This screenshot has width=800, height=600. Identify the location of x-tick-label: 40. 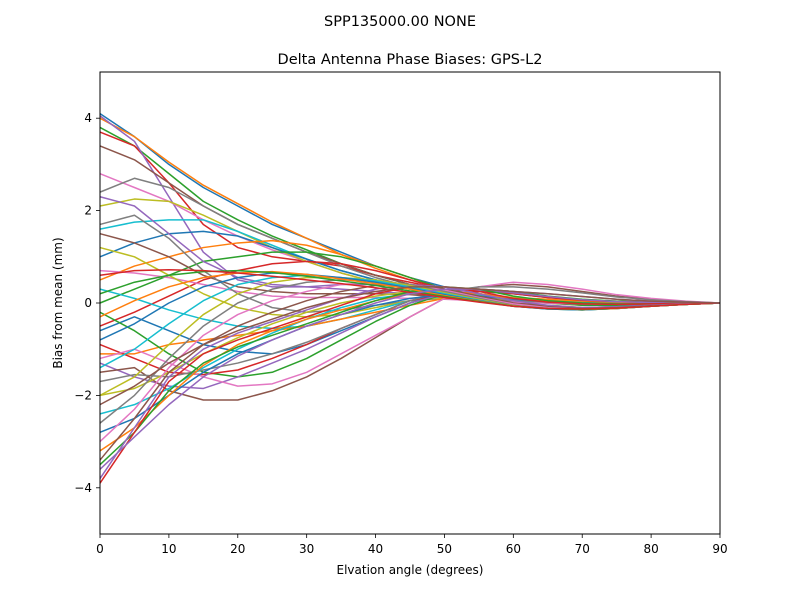
(375, 549).